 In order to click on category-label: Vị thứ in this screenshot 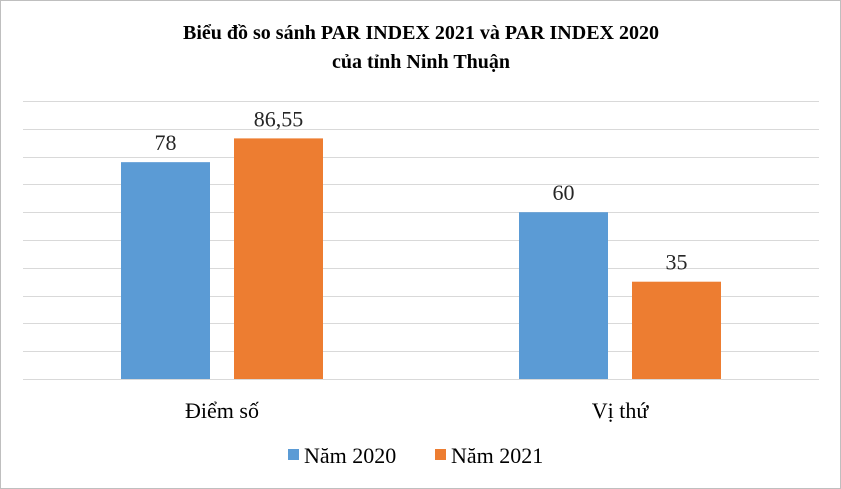, I will do `click(621, 410)`.